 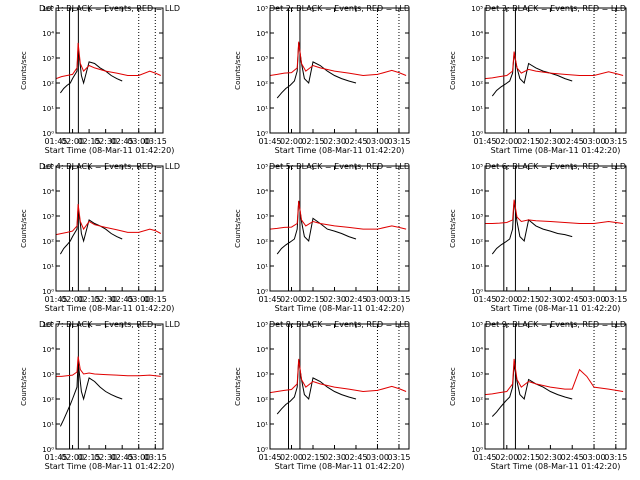 I want to click on panel-title: Det 2: BLACK = Events, RED = LLD, so click(x=339, y=8).